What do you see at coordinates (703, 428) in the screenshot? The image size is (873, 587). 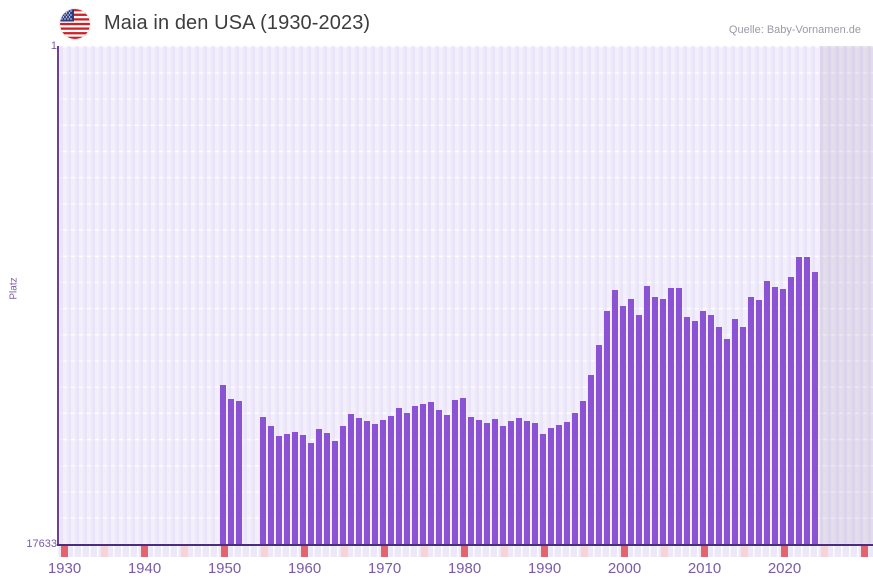 I see `bar-2008` at bounding box center [703, 428].